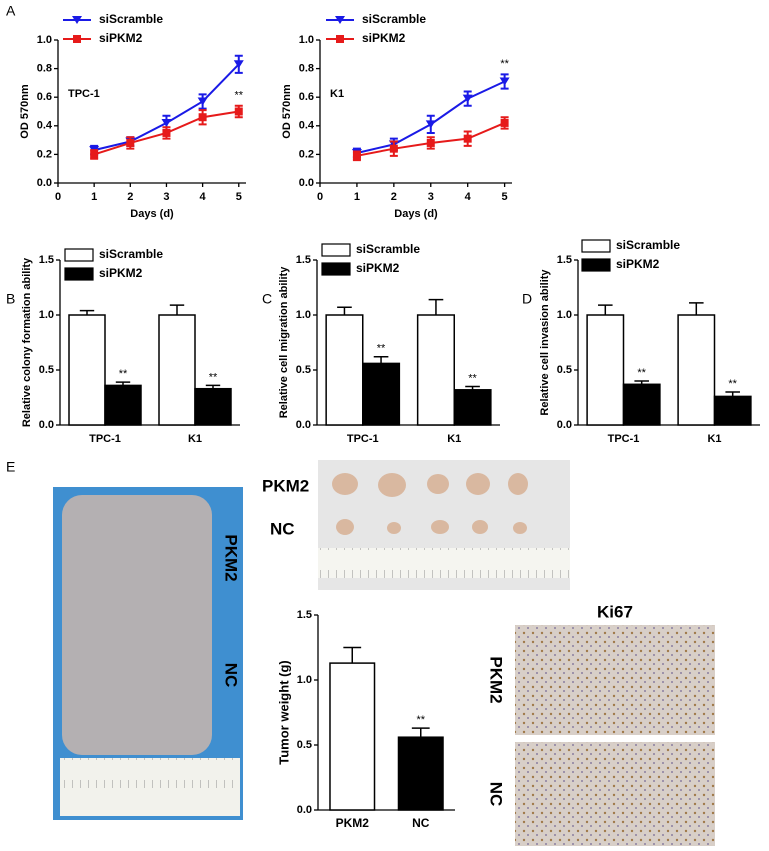  What do you see at coordinates (203, 197) in the screenshot?
I see `x-tick-label: 4` at bounding box center [203, 197].